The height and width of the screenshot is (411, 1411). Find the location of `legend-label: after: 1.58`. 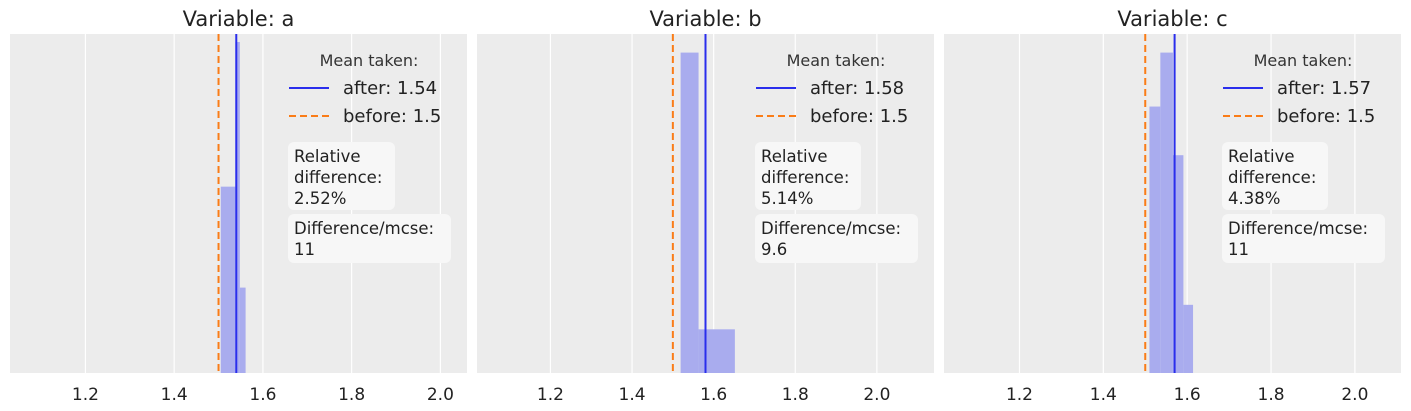

legend-label: after: 1.58 is located at coordinates (857, 88).